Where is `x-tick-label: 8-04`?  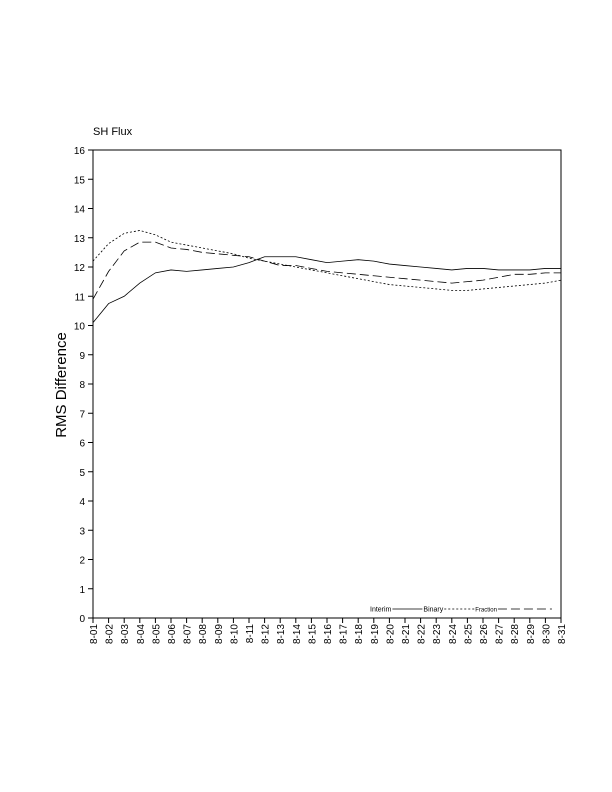 x-tick-label: 8-04 is located at coordinates (141, 634).